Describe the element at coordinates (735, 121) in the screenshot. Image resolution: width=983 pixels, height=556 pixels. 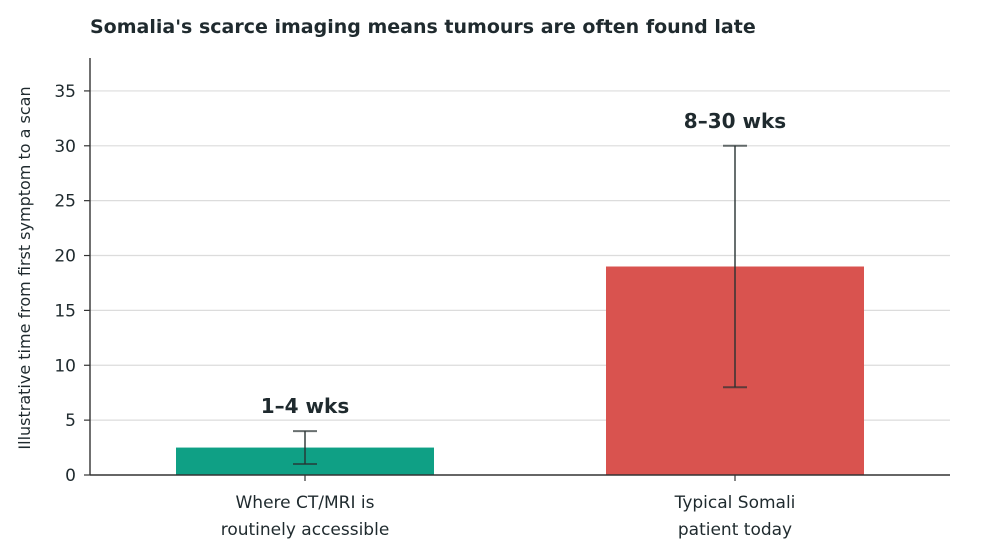
I see `data-label: 8–30 wks` at that location.